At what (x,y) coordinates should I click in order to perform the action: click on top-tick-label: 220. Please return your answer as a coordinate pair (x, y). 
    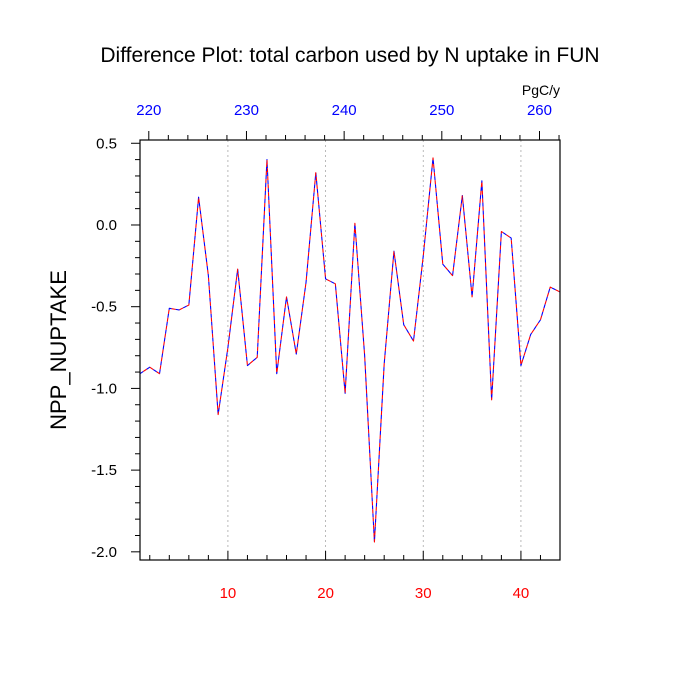
    Looking at the image, I should click on (148, 110).